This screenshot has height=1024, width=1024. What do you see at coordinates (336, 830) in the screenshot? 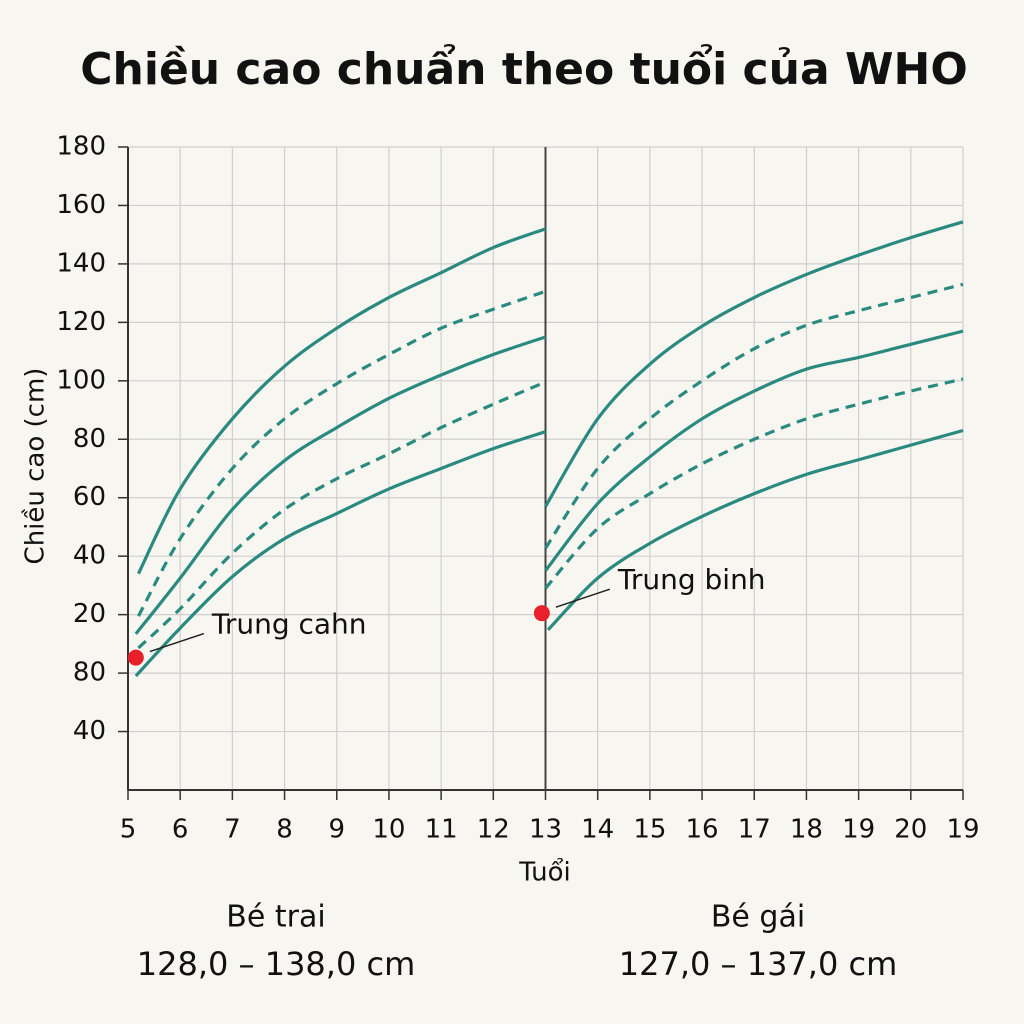
I see `x-tick-label: 9` at bounding box center [336, 830].